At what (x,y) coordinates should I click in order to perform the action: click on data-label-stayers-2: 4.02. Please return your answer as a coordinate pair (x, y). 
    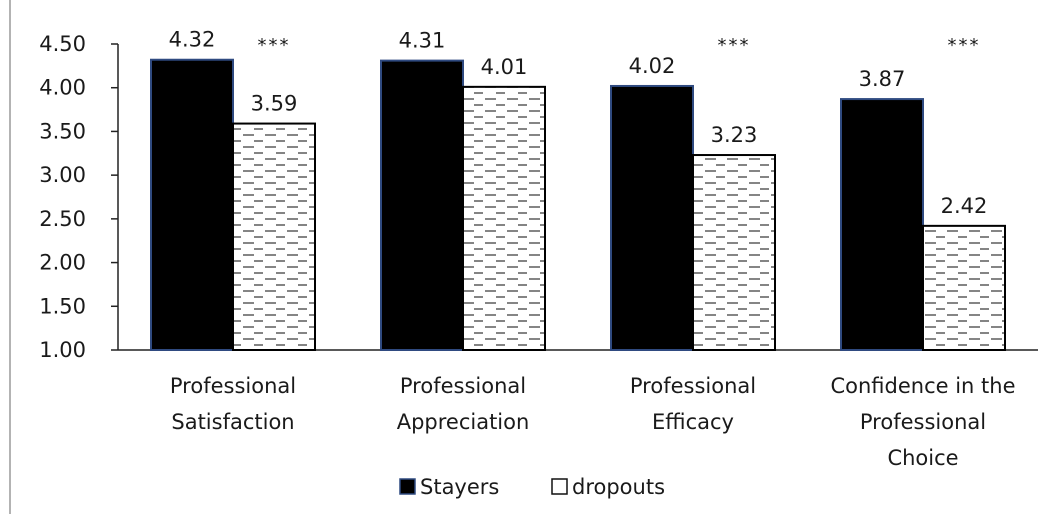
    Looking at the image, I should click on (652, 66).